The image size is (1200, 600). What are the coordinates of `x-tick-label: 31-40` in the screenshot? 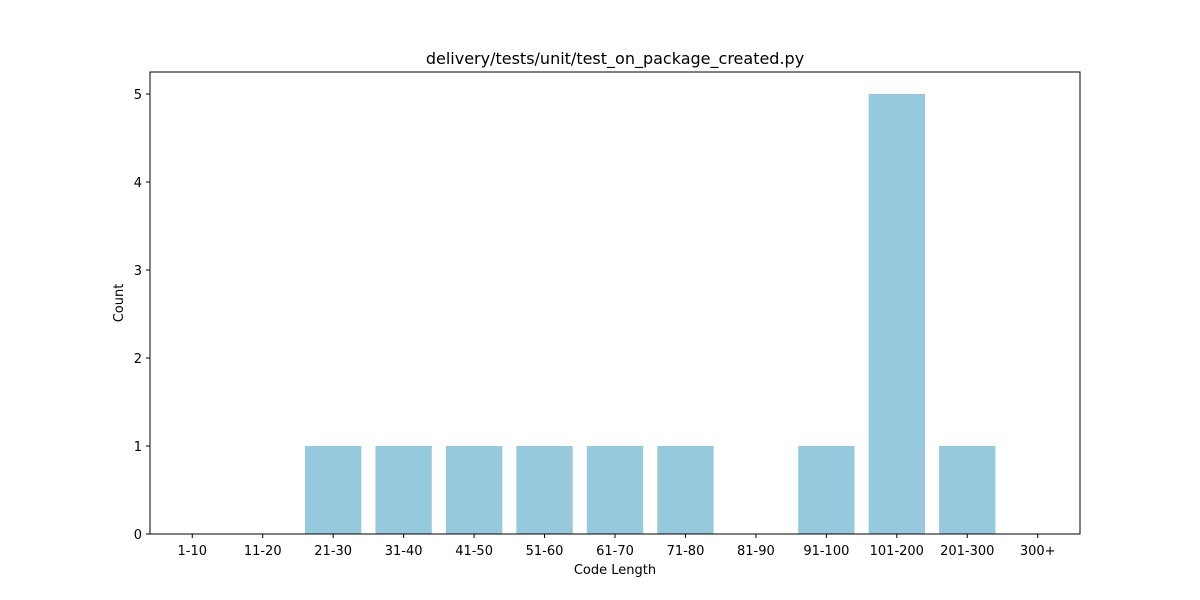 It's located at (404, 551).